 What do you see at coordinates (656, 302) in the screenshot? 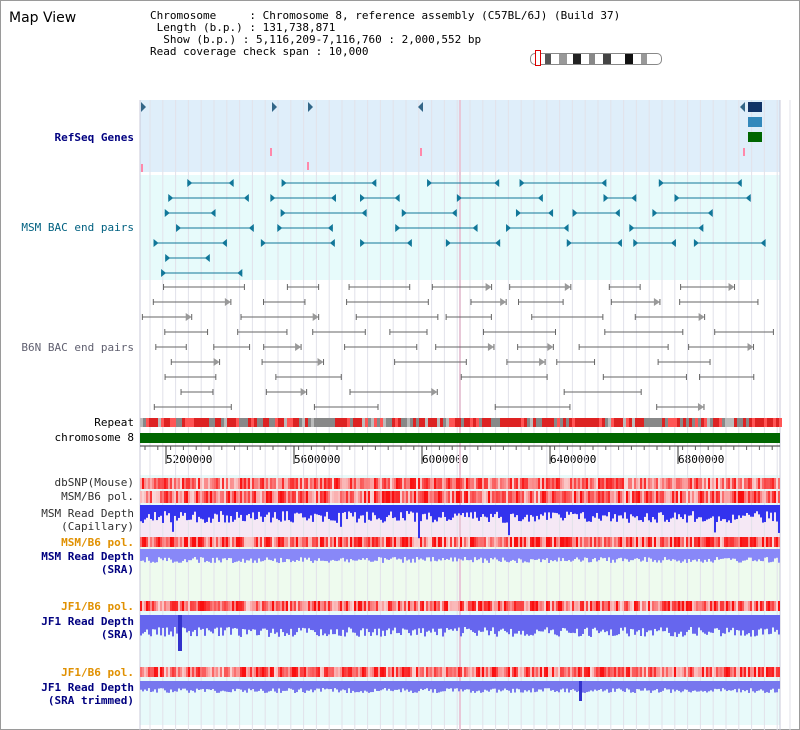
I see `b6n-bac-end` at bounding box center [656, 302].